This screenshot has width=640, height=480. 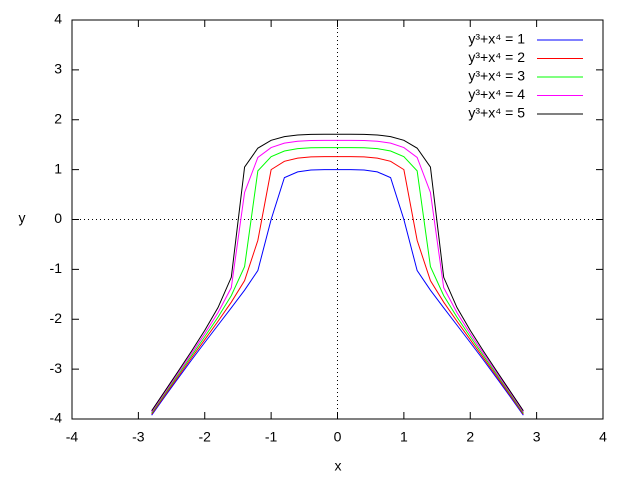 What do you see at coordinates (496, 113) in the screenshot?
I see `legend-label: y³+x⁴ = 5` at bounding box center [496, 113].